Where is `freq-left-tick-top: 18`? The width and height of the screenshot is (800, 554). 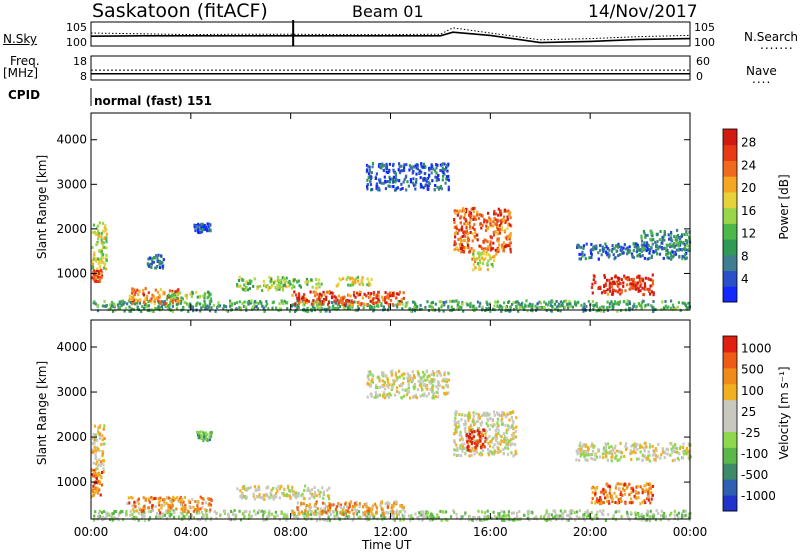 freq-left-tick-top: 18 is located at coordinates (80, 61).